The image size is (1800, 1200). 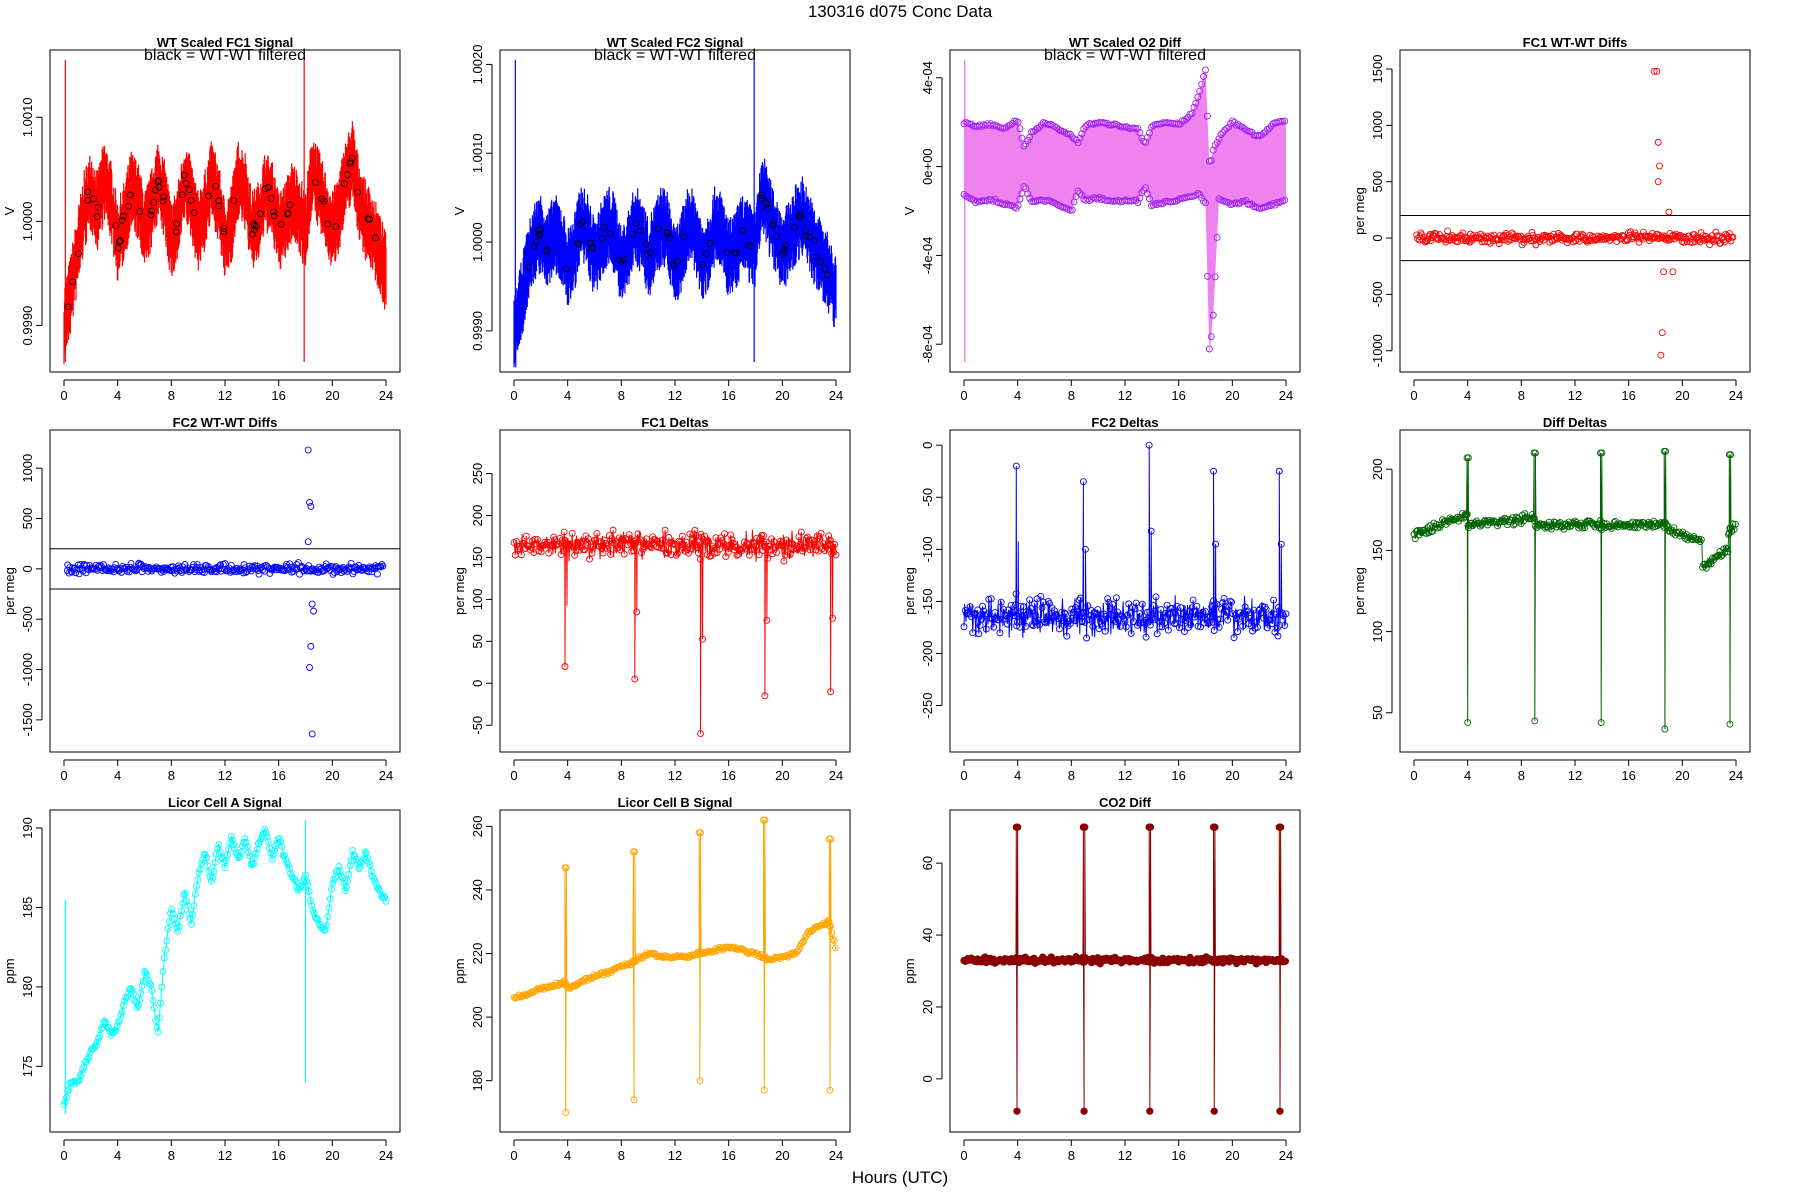 I want to click on y-axis-label: per meg, so click(x=459, y=591).